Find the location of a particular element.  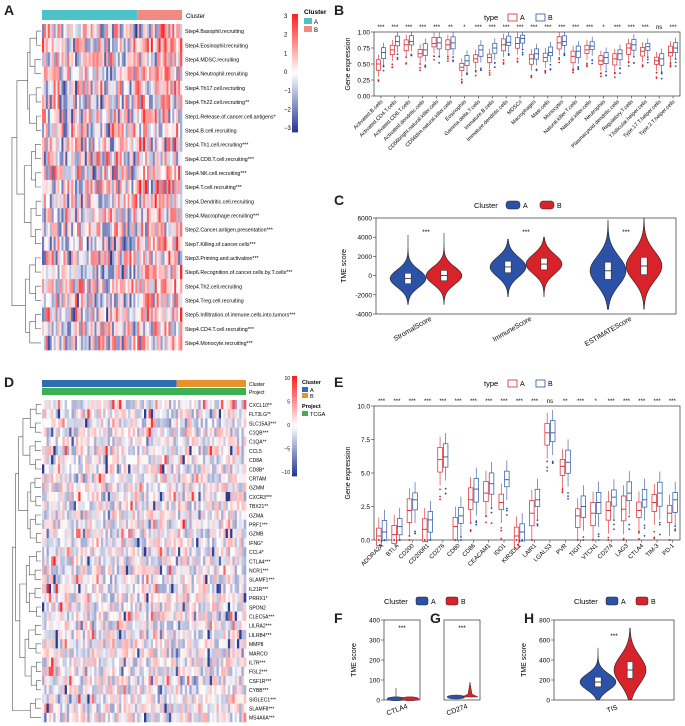

heatmap-d-dendro-branch is located at coordinates (26, 437).